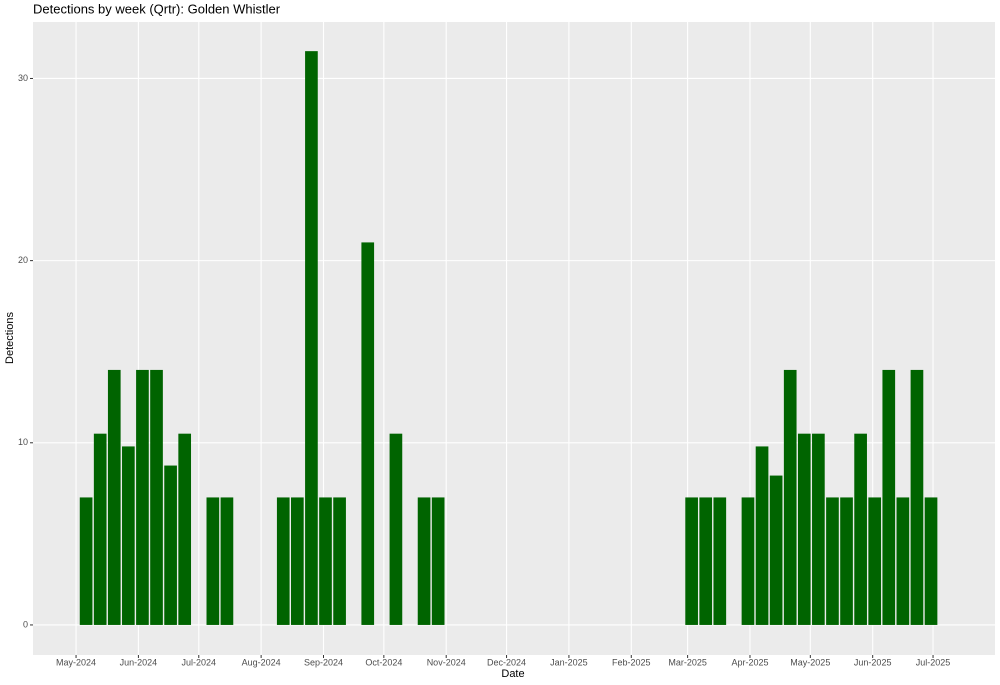 Image resolution: width=1000 pixels, height=685 pixels. Describe the element at coordinates (10, 338) in the screenshot. I see `y-axis-title: Detections` at that location.